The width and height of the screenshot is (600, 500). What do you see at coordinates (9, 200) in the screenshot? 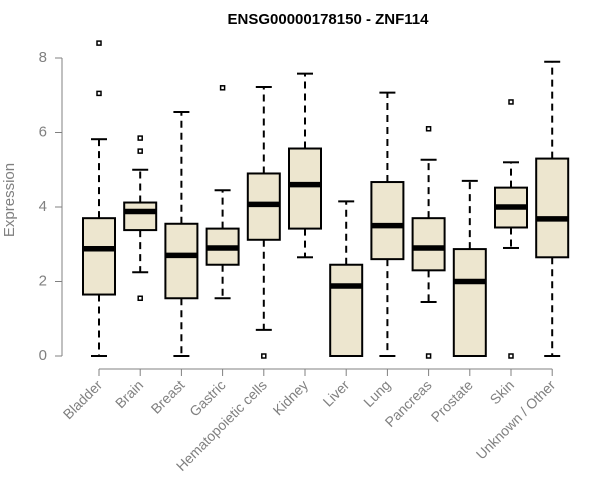
I see `y-axis-label: Expression` at bounding box center [9, 200].